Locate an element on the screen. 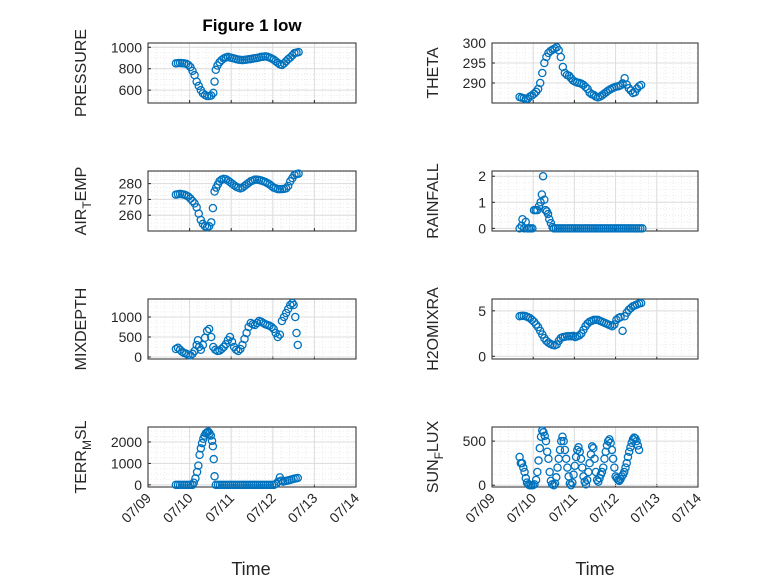  y-tick-label: 300 is located at coordinates (475, 43).